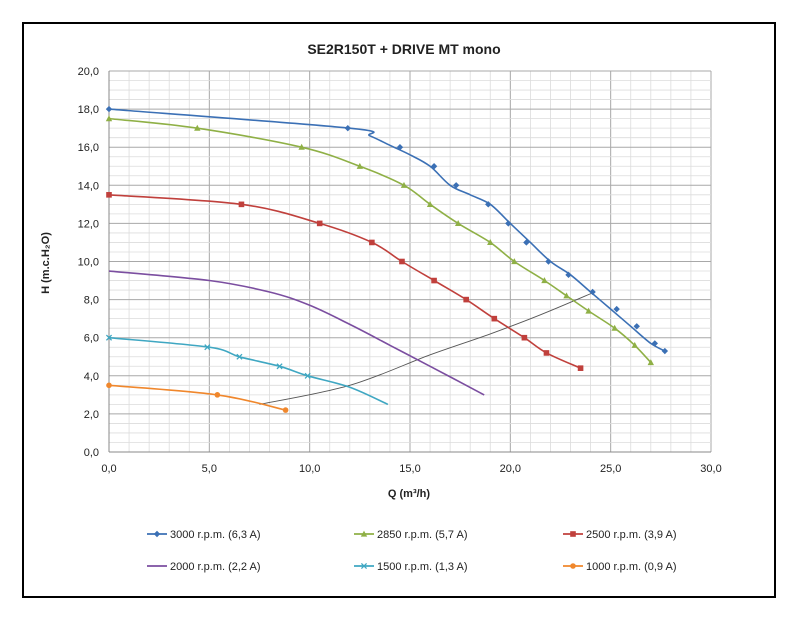 The height and width of the screenshot is (621, 800). I want to click on legend-item: 2500 r.p.m. (3,9 A), so click(620, 535).